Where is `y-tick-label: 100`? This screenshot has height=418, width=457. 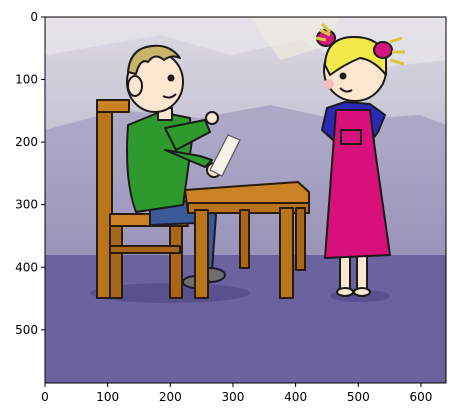 y-tick-label: 100 is located at coordinates (26, 80).